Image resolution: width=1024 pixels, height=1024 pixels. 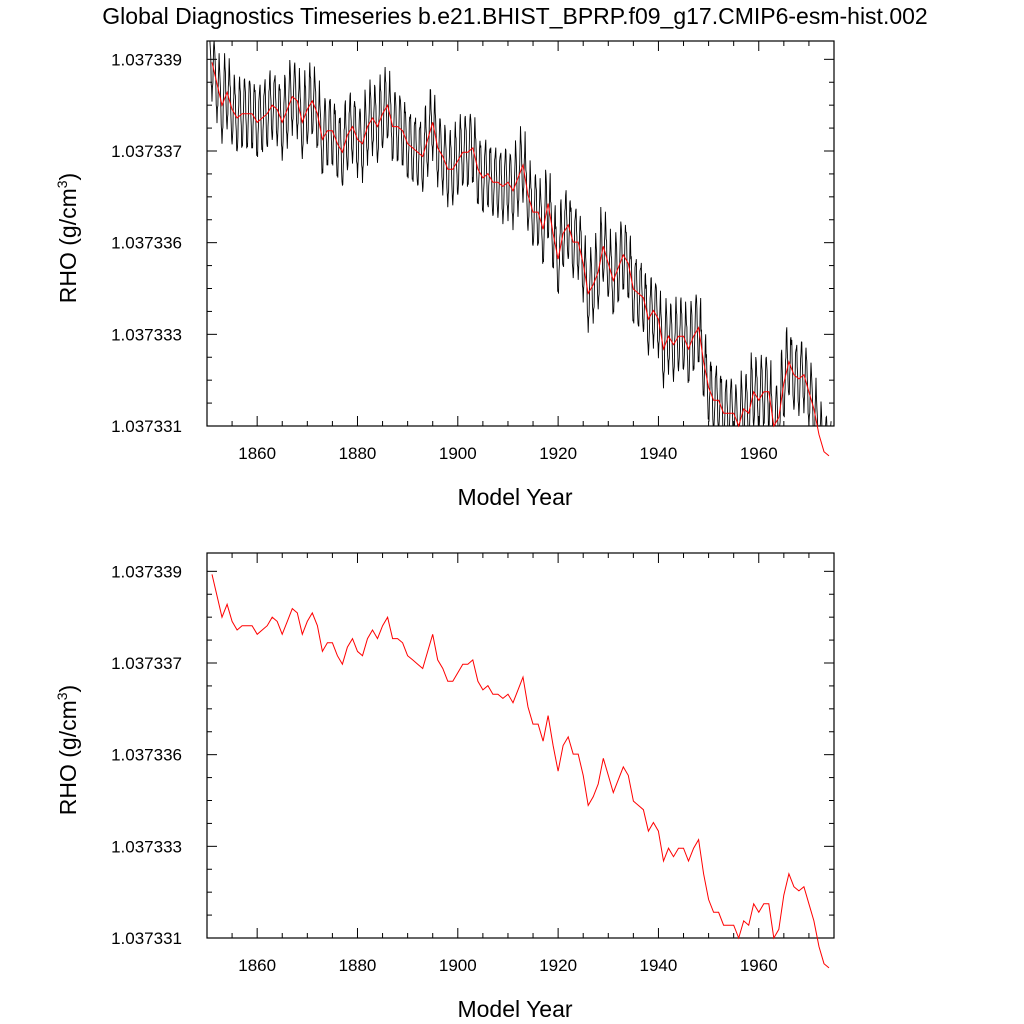 I want to click on top-y-tick-label: 1.037339, so click(x=146, y=59).